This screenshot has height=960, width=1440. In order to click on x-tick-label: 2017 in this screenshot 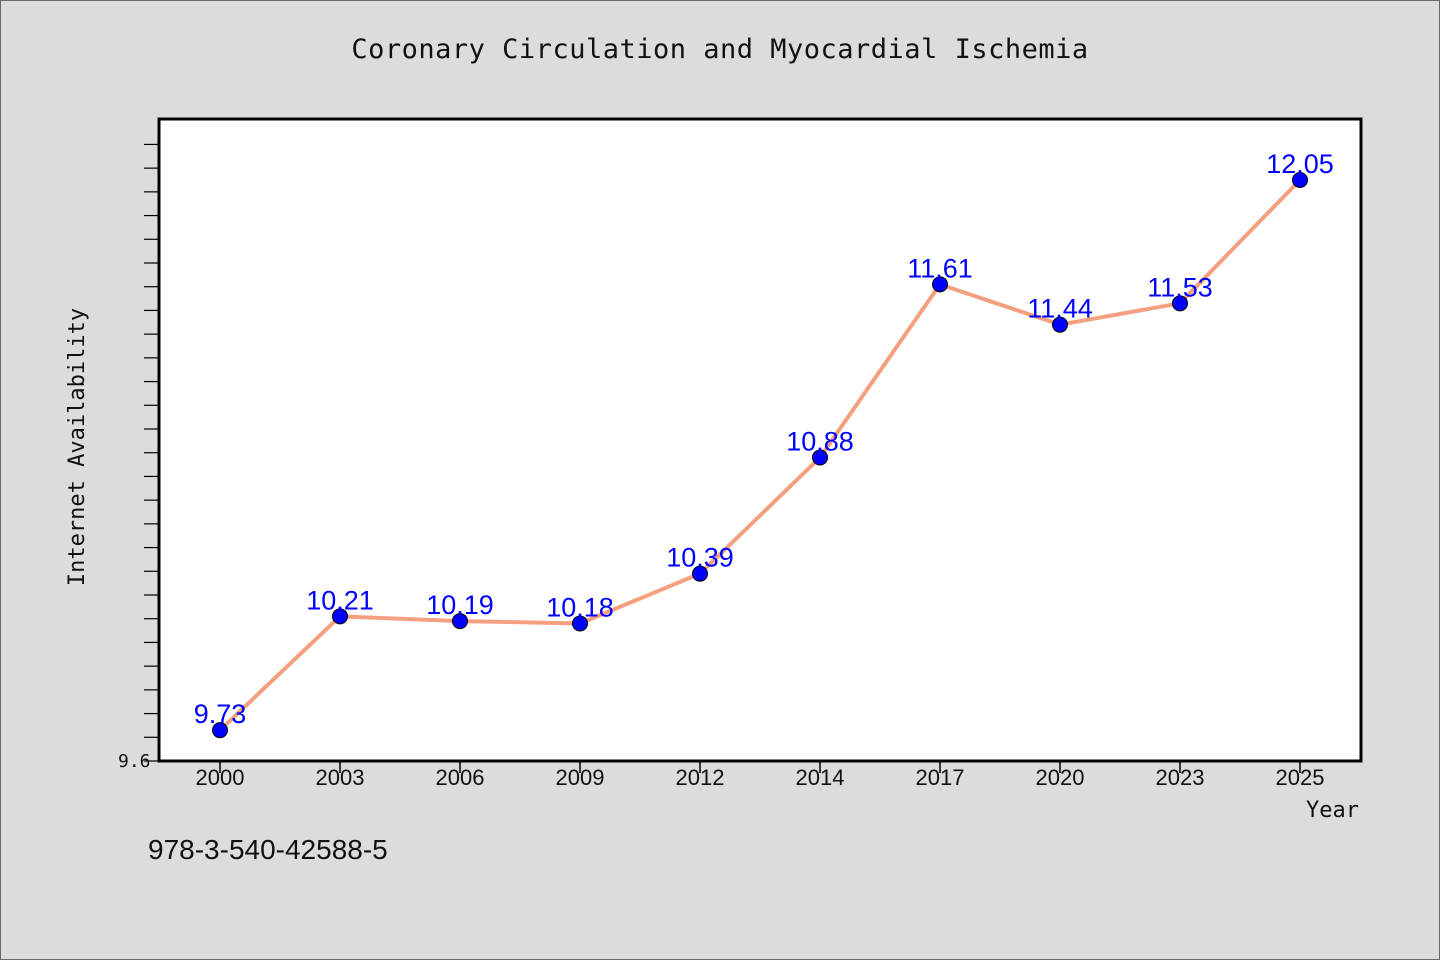, I will do `click(940, 777)`.